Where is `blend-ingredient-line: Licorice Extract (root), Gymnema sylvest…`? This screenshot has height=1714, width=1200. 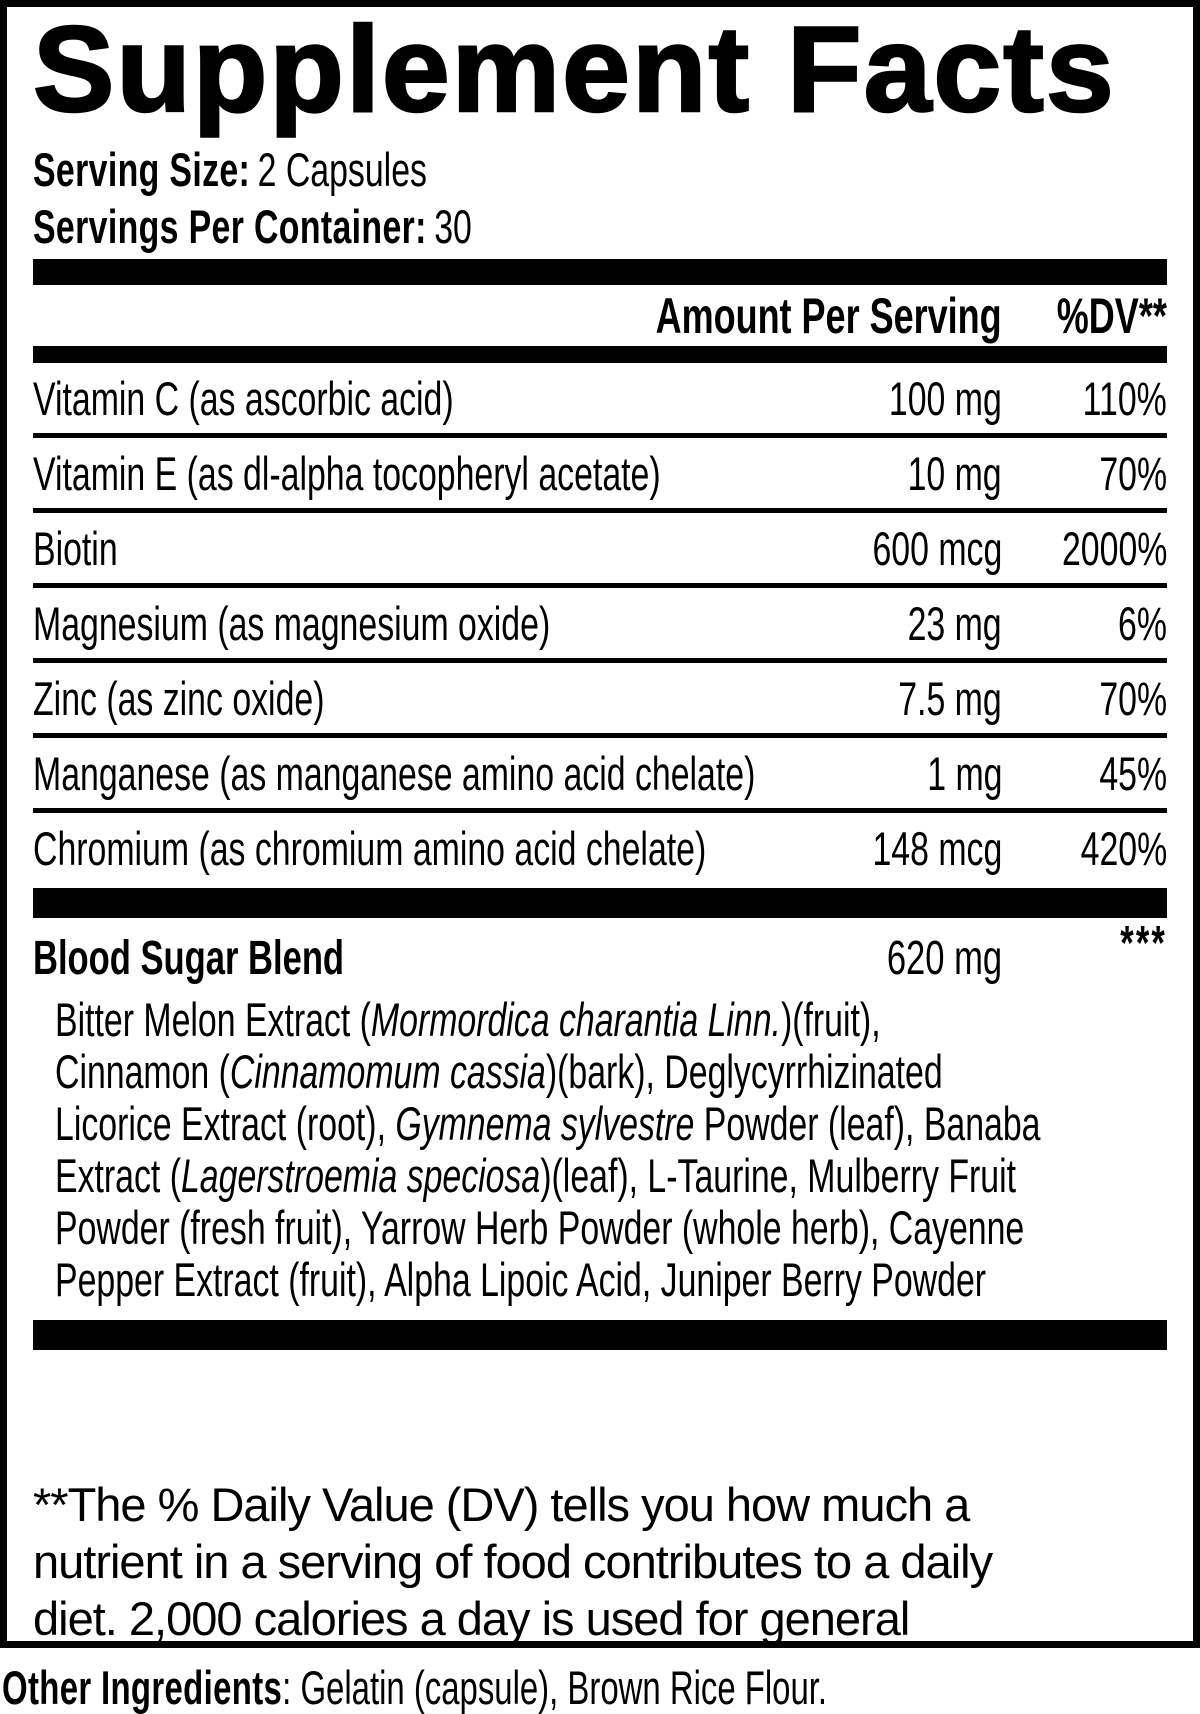 blend-ingredient-line: Licorice Extract (root), Gymnema sylvest… is located at coordinates (611, 1124).